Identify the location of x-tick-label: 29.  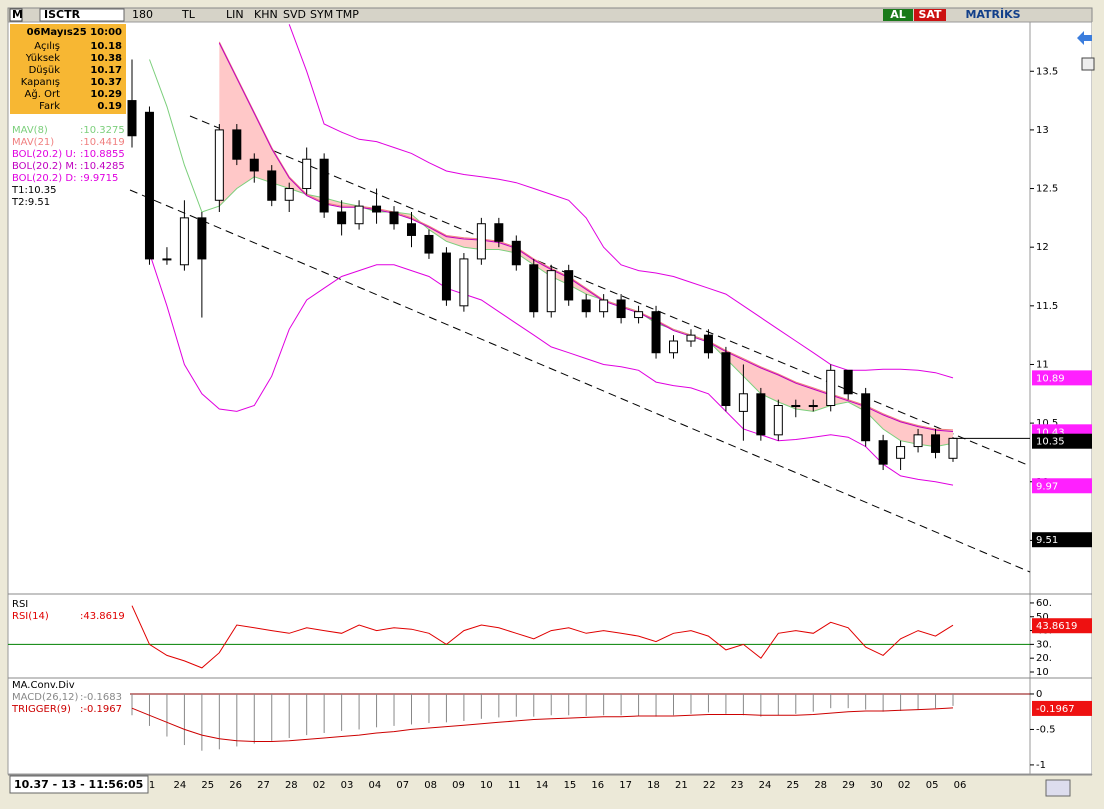
(848, 785).